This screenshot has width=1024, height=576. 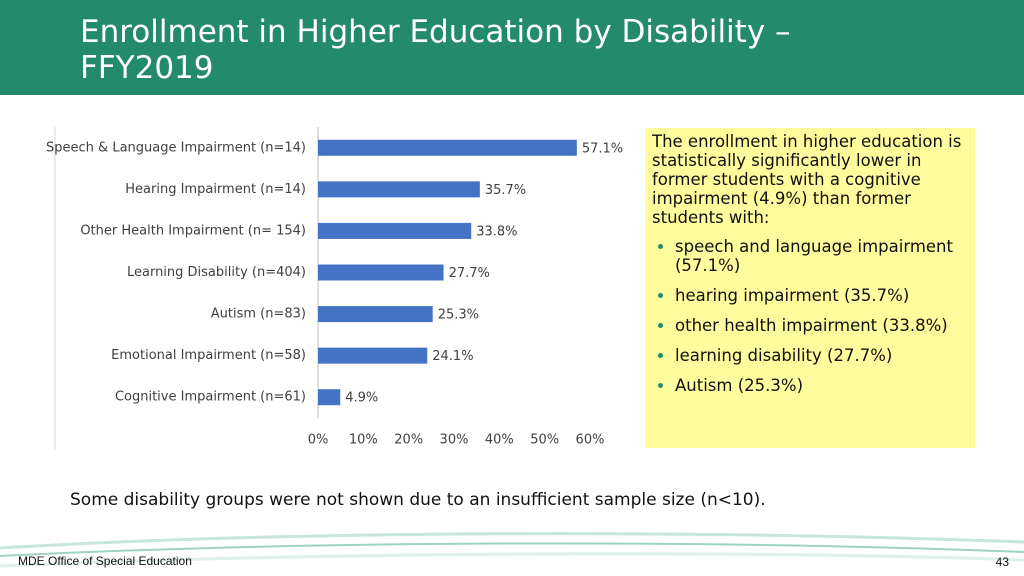 What do you see at coordinates (208, 355) in the screenshot?
I see `y-tick-label: Emotional Impairment (n=58)` at bounding box center [208, 355].